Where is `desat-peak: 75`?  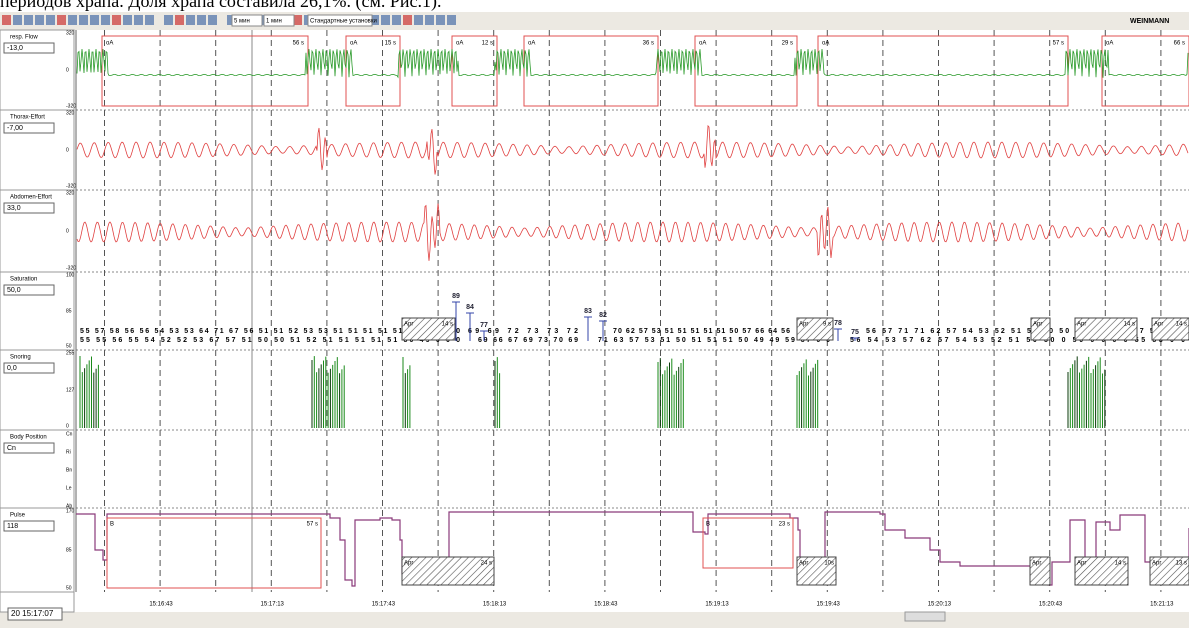 desat-peak: 75 is located at coordinates (855, 332).